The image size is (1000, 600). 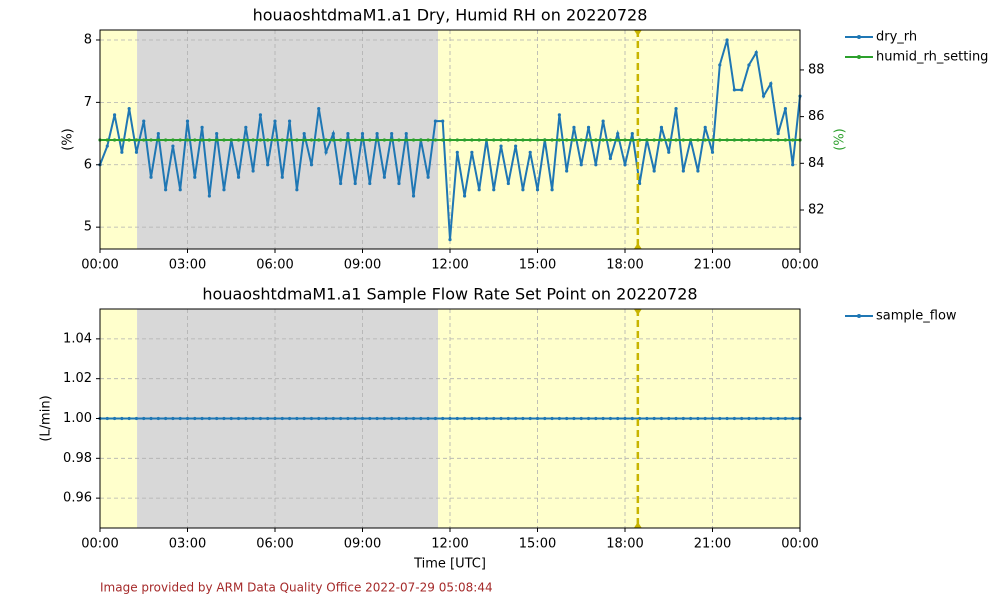 I want to click on x-tick-label: 15:00, so click(x=537, y=544).